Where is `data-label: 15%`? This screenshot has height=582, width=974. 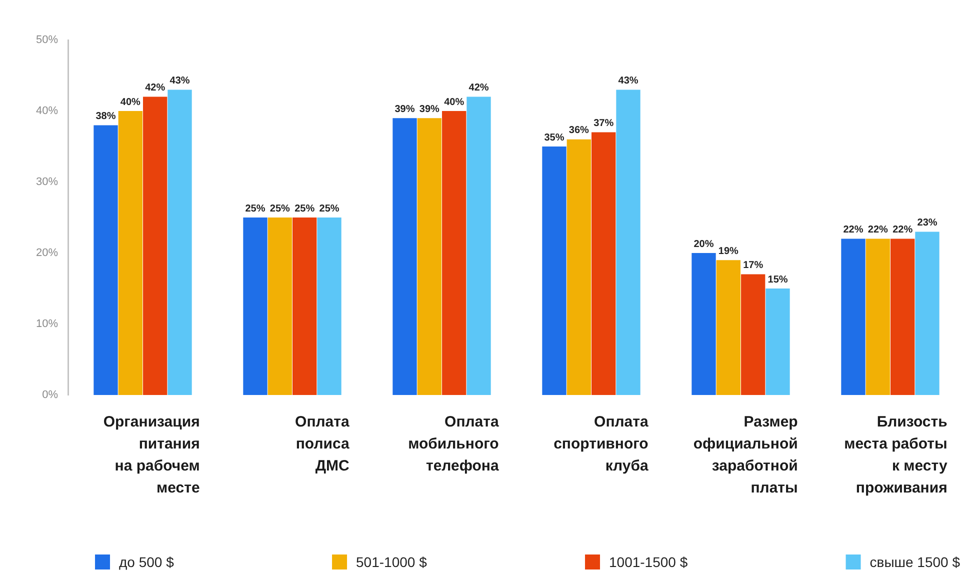 data-label: 15% is located at coordinates (778, 280).